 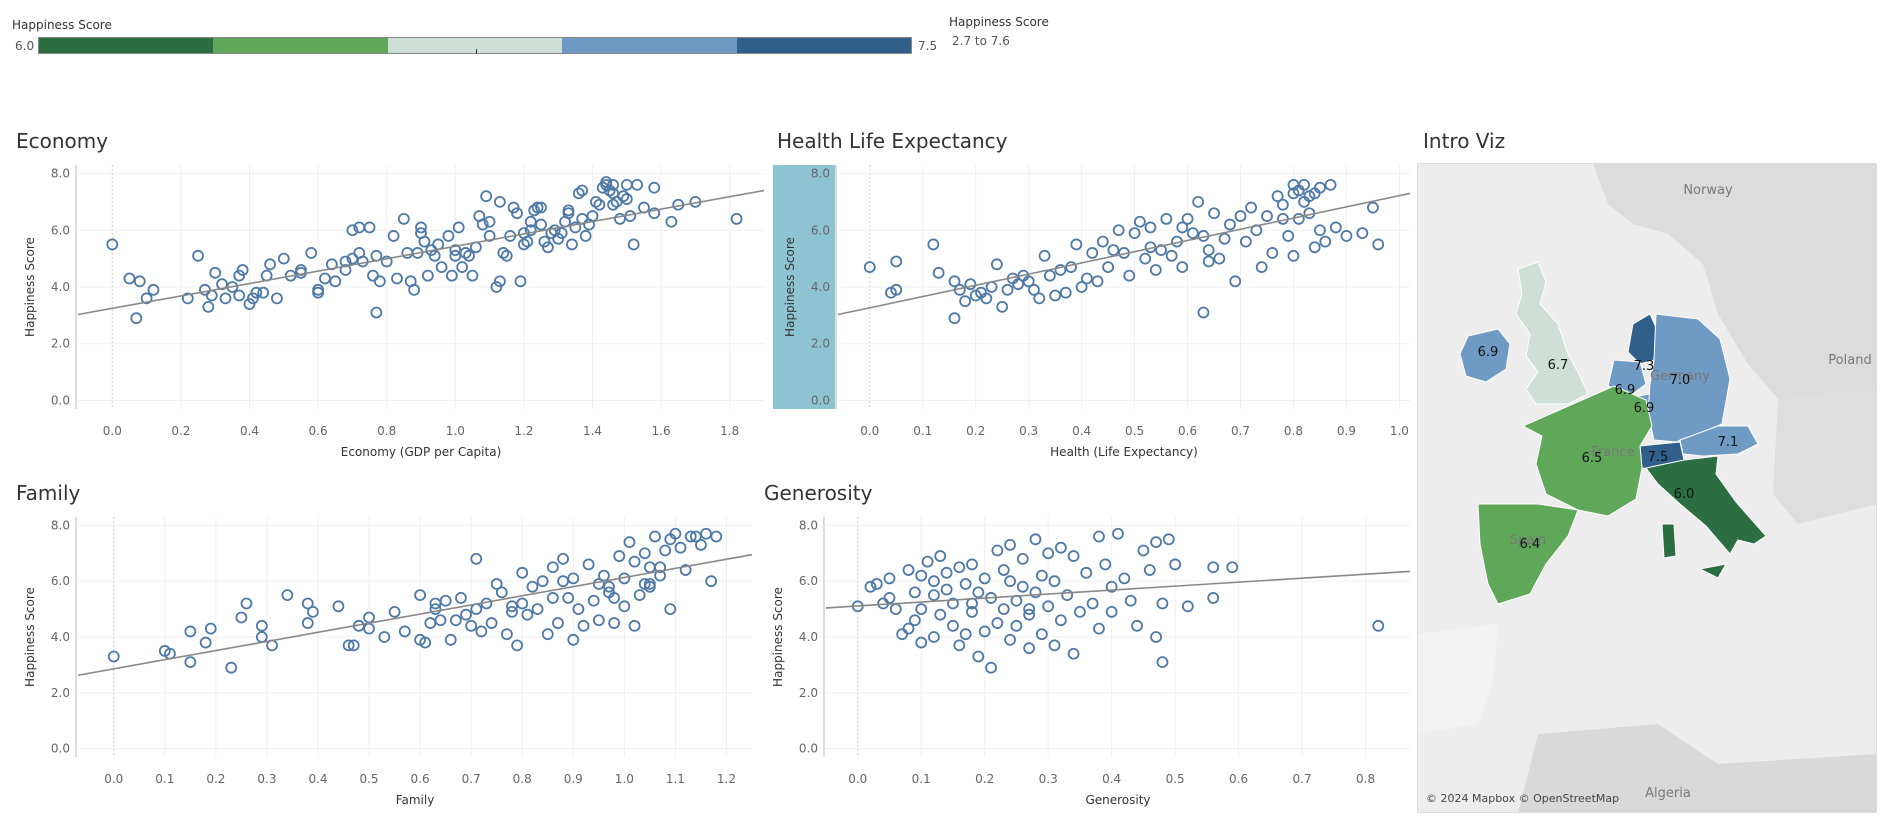 What do you see at coordinates (1712, 571) in the screenshot?
I see `country-italy-sicily` at bounding box center [1712, 571].